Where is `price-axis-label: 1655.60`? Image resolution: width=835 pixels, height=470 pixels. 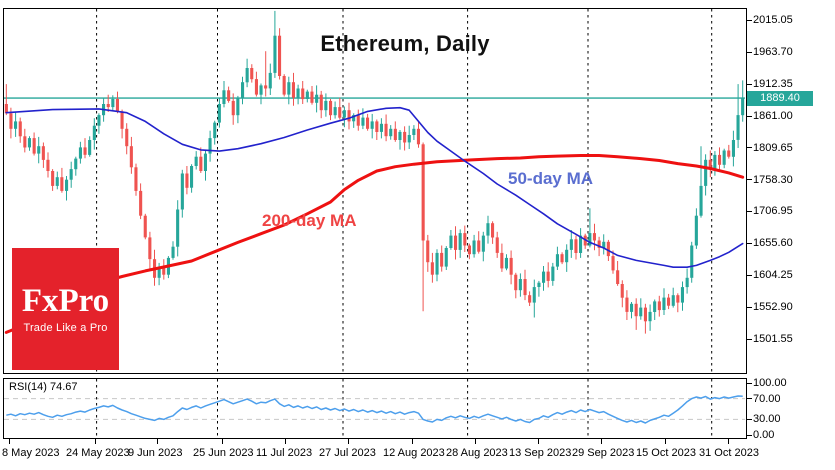 price-axis-label: 1655.60 is located at coordinates (773, 243).